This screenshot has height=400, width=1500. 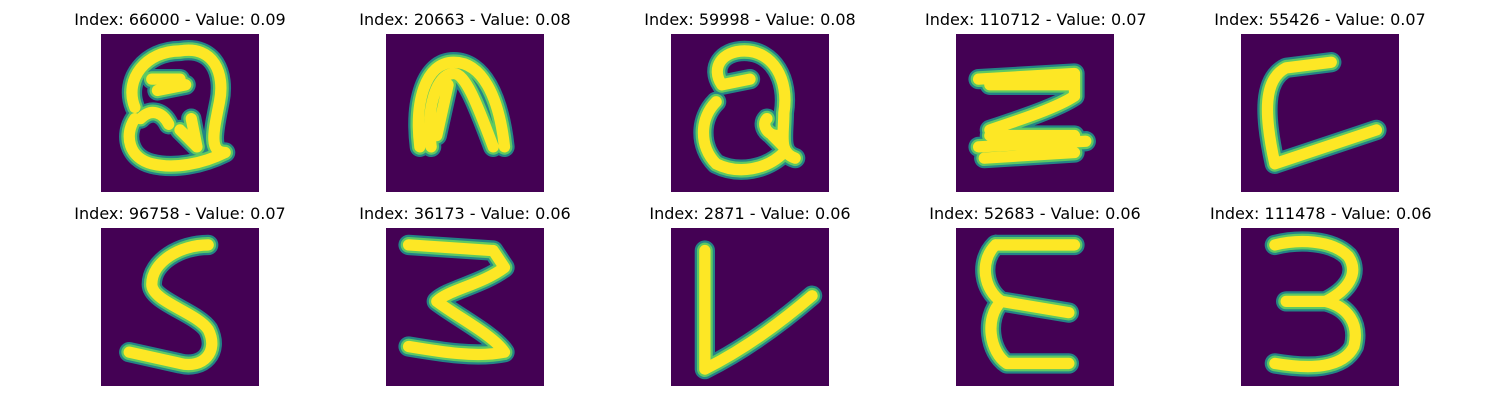 I want to click on image-panel-6: Index: 96758 - Value: 0.07, so click(x=180, y=290).